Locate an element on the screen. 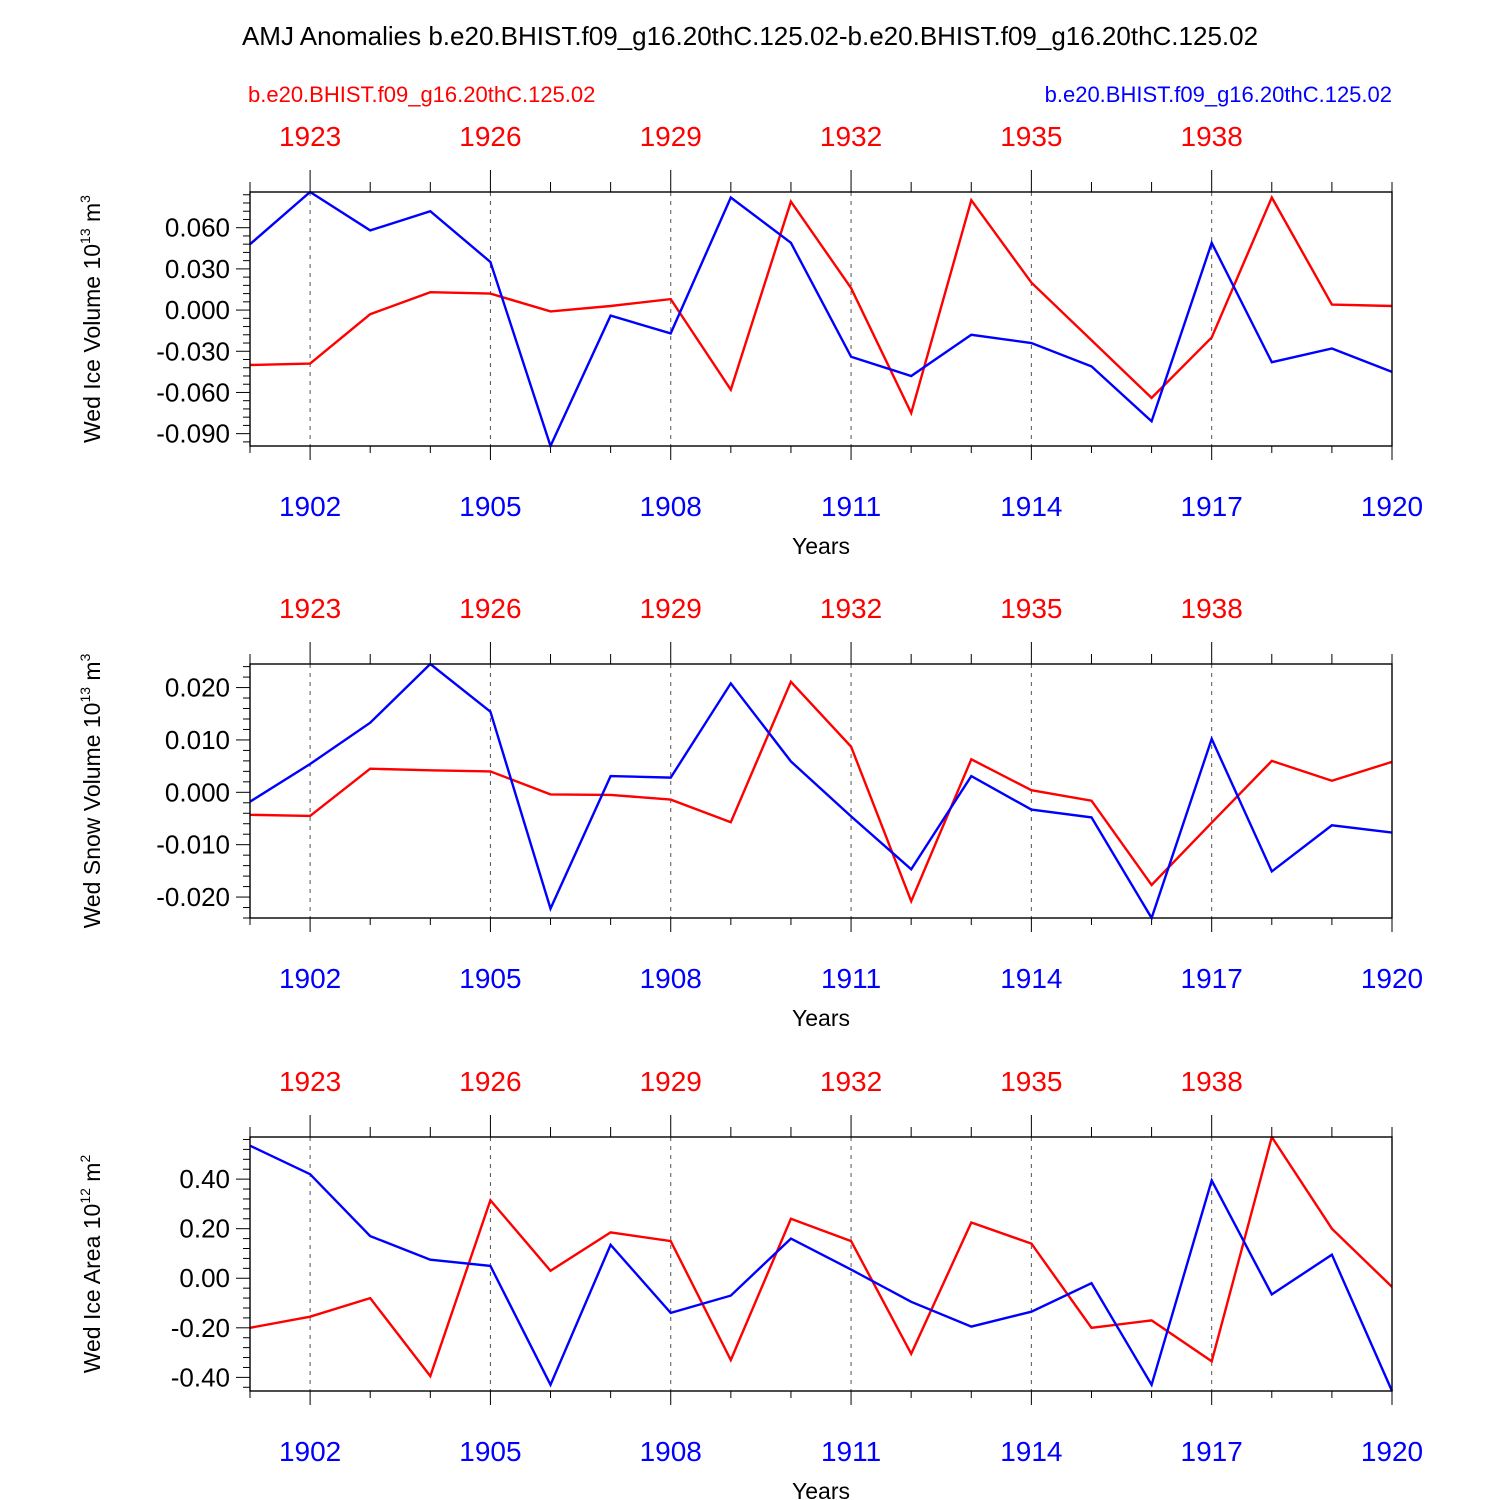  y-axis-label-superscript: 2 is located at coordinates (85, 1159).